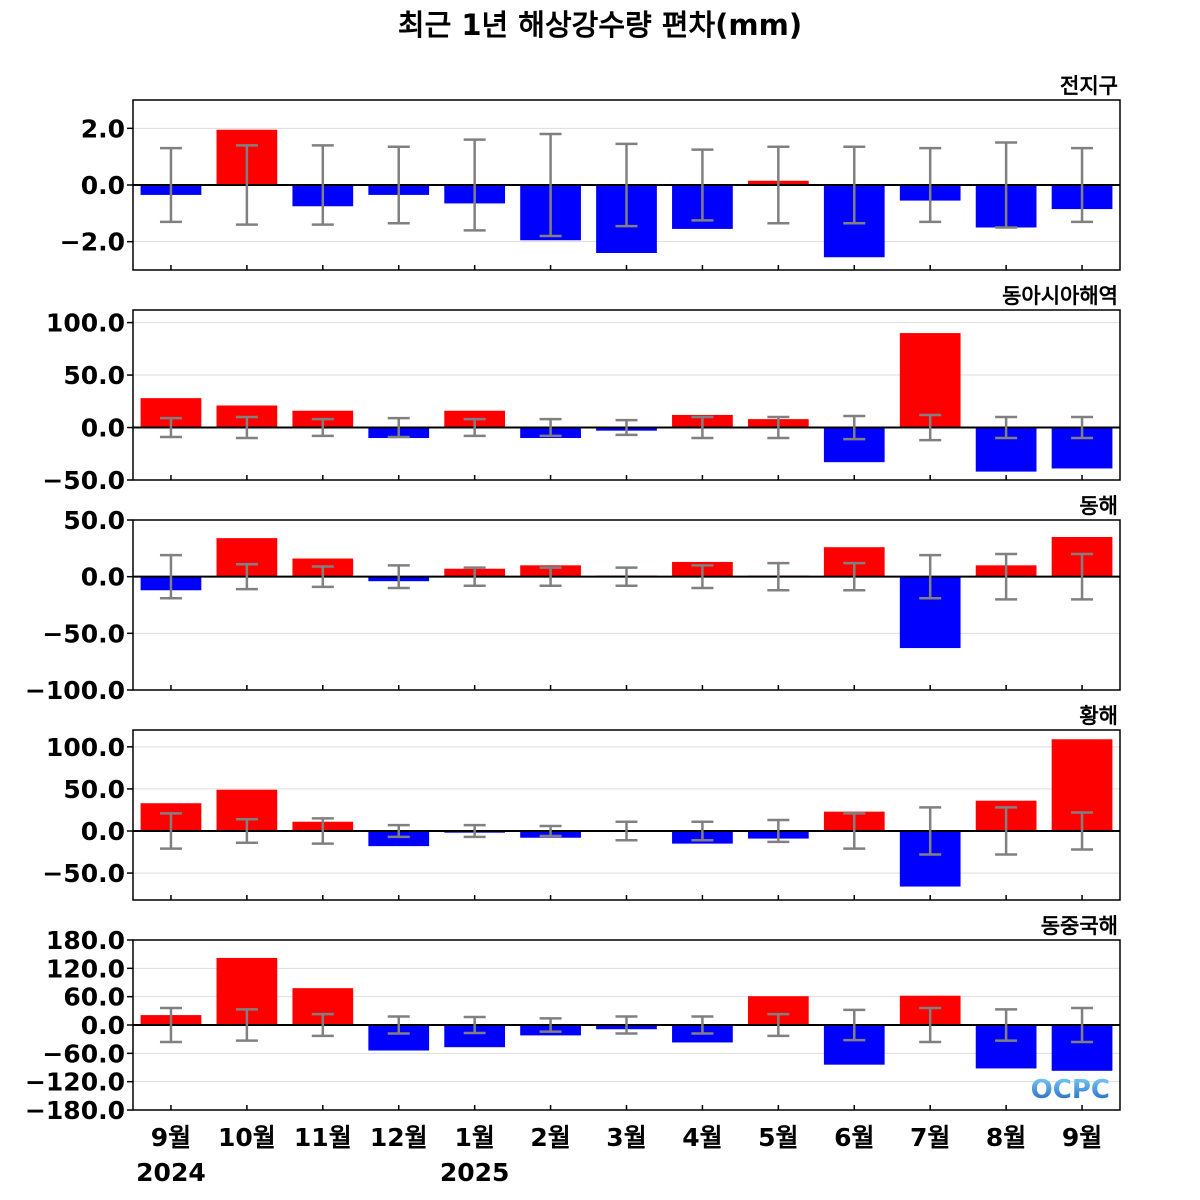 This screenshot has width=1200, height=1200. Describe the element at coordinates (475, 1172) in the screenshot. I see `year-label: 2025` at that location.